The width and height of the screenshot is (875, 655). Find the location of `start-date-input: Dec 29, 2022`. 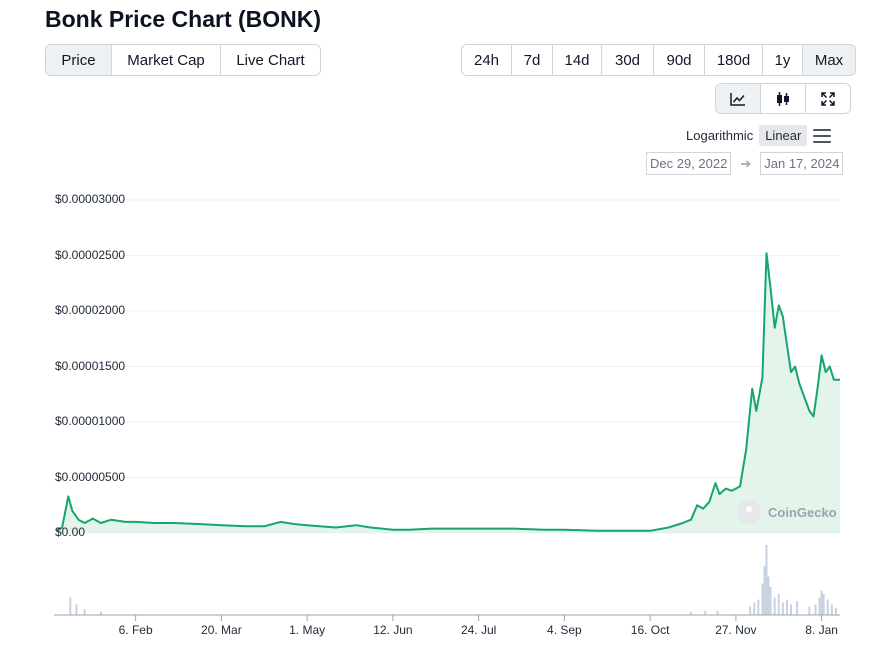

start-date-input: Dec 29, 2022 is located at coordinates (689, 163).